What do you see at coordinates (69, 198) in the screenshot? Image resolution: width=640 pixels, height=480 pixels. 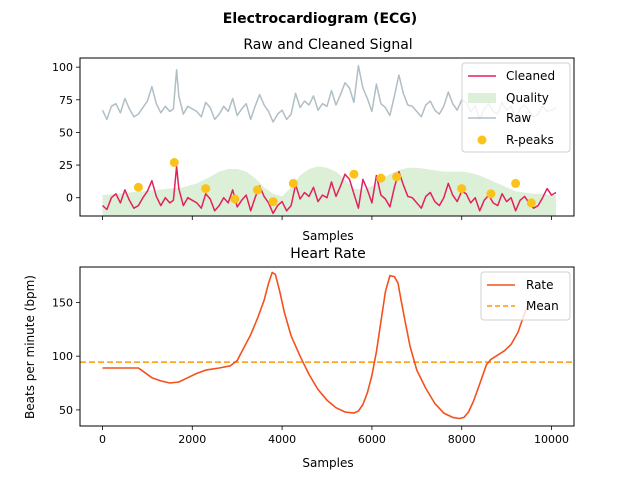 I see `signal-y-tick-label: 0` at bounding box center [69, 198].